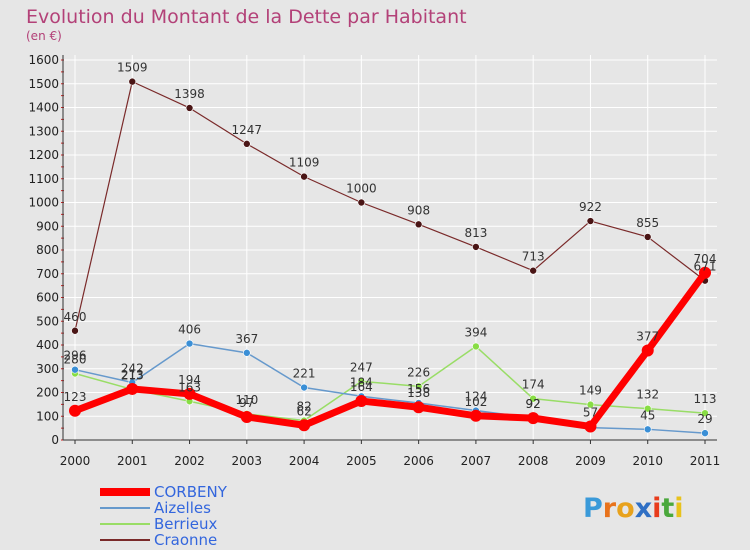 The image size is (750, 550). I want to click on data-label-craonne: 1509, so click(132, 68).